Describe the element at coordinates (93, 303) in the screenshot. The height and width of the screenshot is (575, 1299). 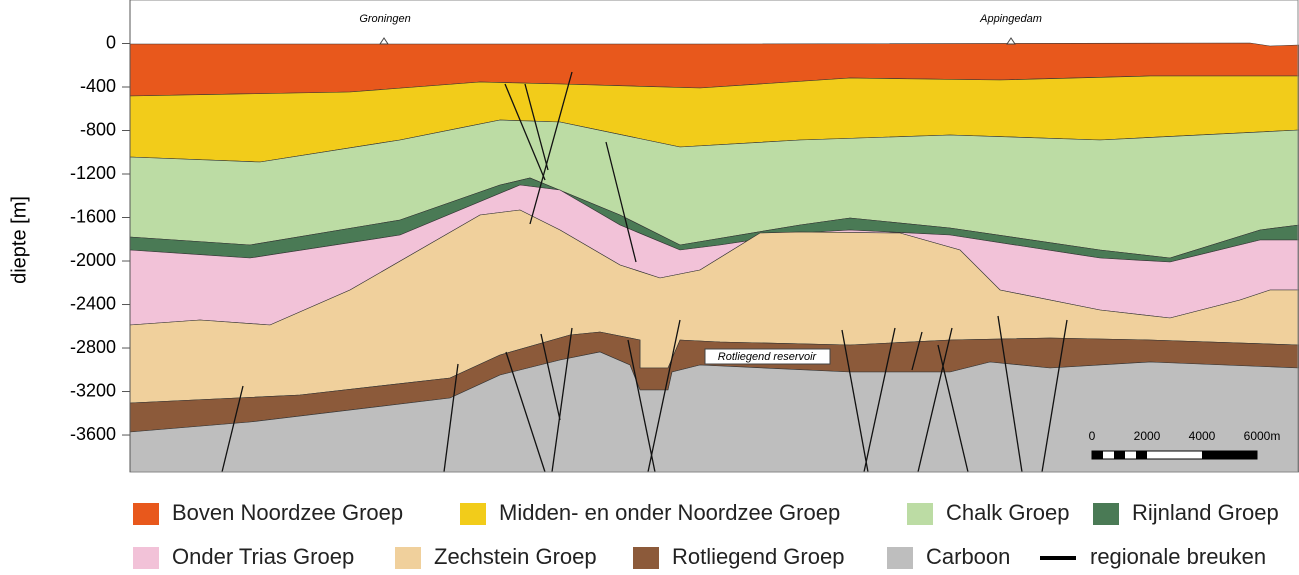
I see `y-tick-label: -2400` at that location.